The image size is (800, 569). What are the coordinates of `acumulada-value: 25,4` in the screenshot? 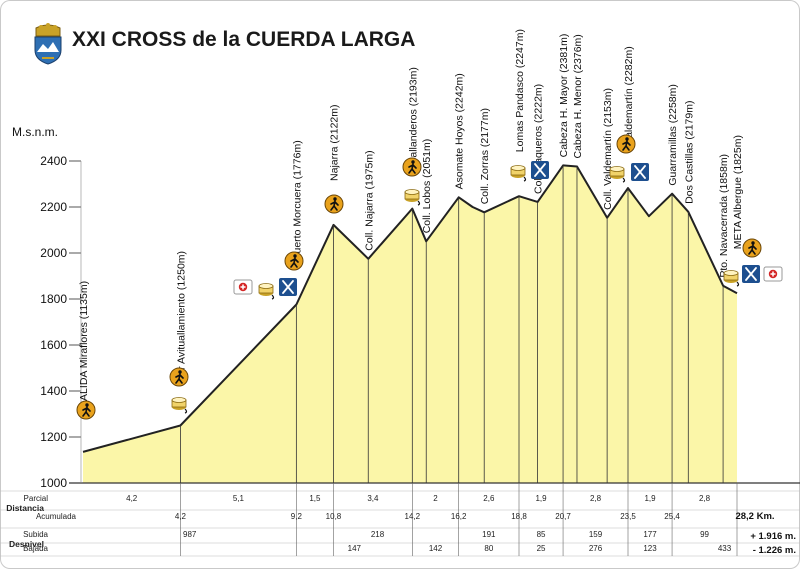 It's located at (672, 516).